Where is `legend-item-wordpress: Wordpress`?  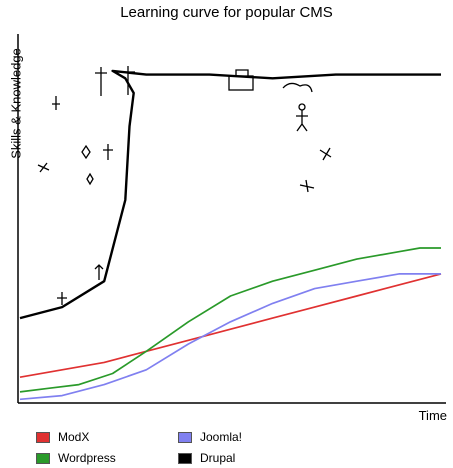 legend-item-wordpress: Wordpress is located at coordinates (76, 458).